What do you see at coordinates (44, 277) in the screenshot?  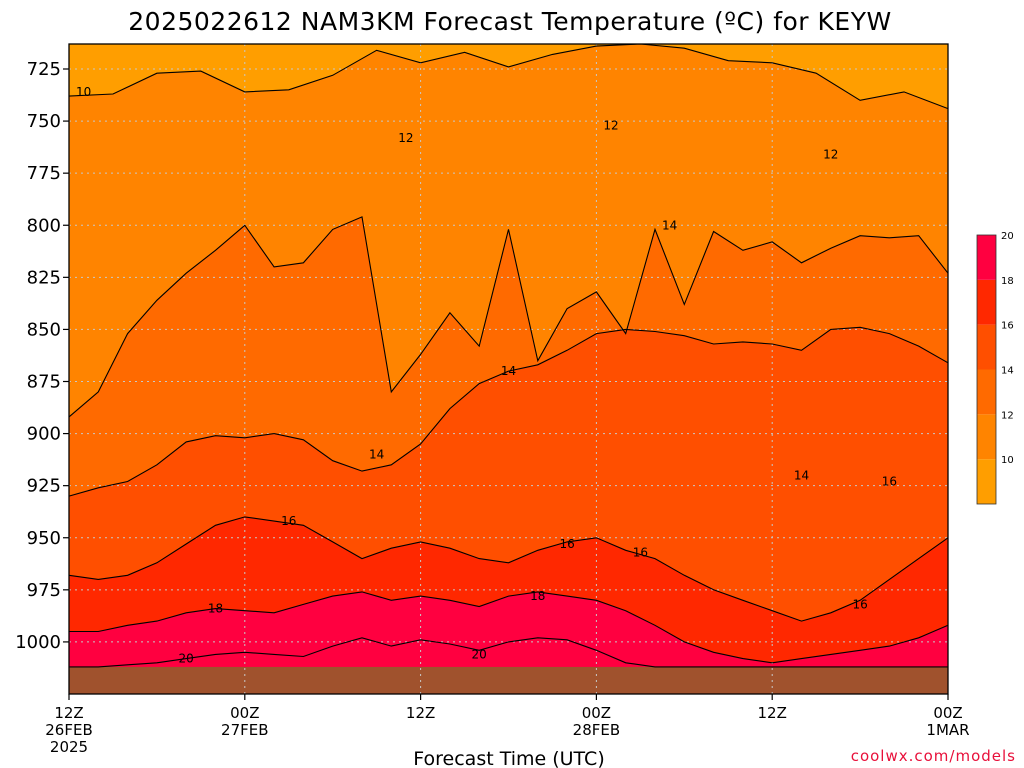 I see `y-tick-label-825: 825` at bounding box center [44, 277].